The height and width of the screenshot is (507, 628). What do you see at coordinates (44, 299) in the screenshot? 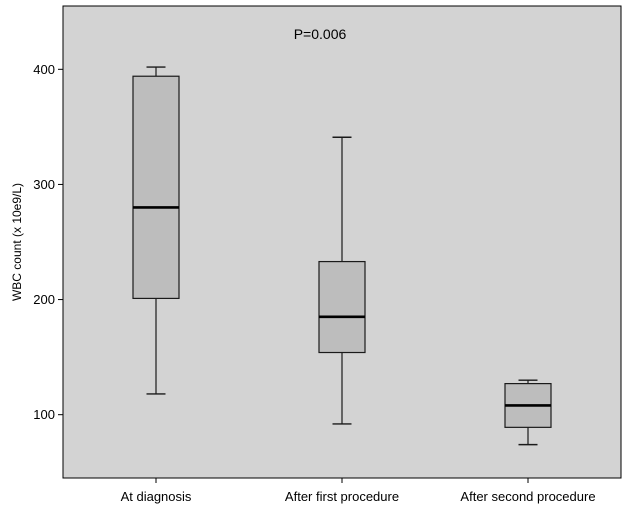
I see `y-tick-label-200: 200` at bounding box center [44, 299].